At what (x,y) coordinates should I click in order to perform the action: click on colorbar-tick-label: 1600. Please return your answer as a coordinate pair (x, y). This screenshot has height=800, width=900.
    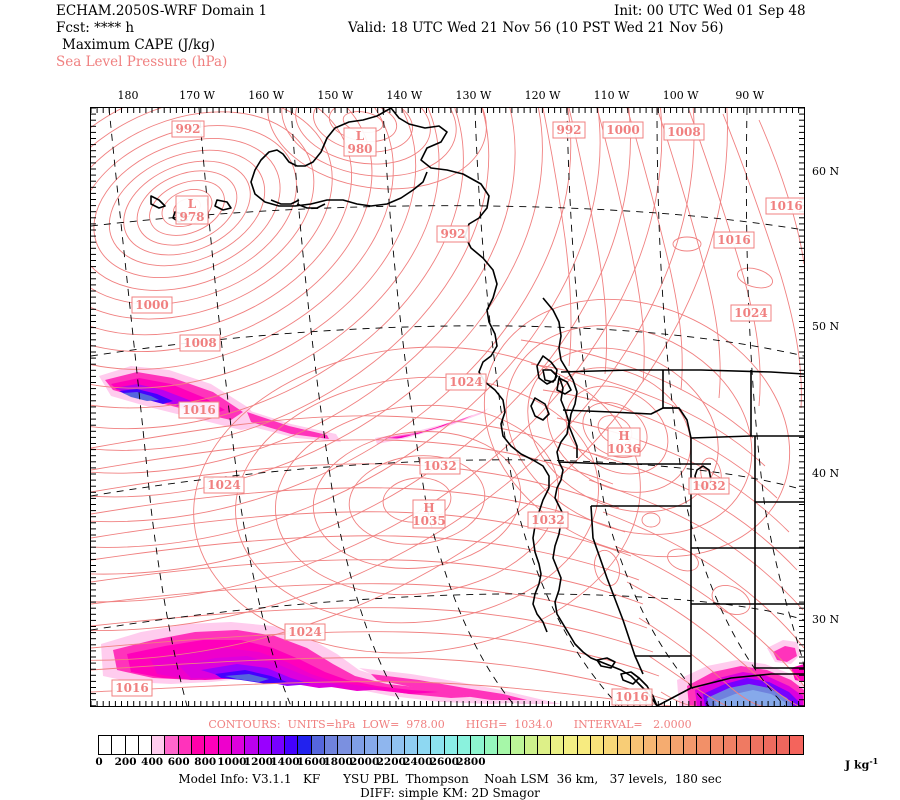
    Looking at the image, I should click on (311, 762).